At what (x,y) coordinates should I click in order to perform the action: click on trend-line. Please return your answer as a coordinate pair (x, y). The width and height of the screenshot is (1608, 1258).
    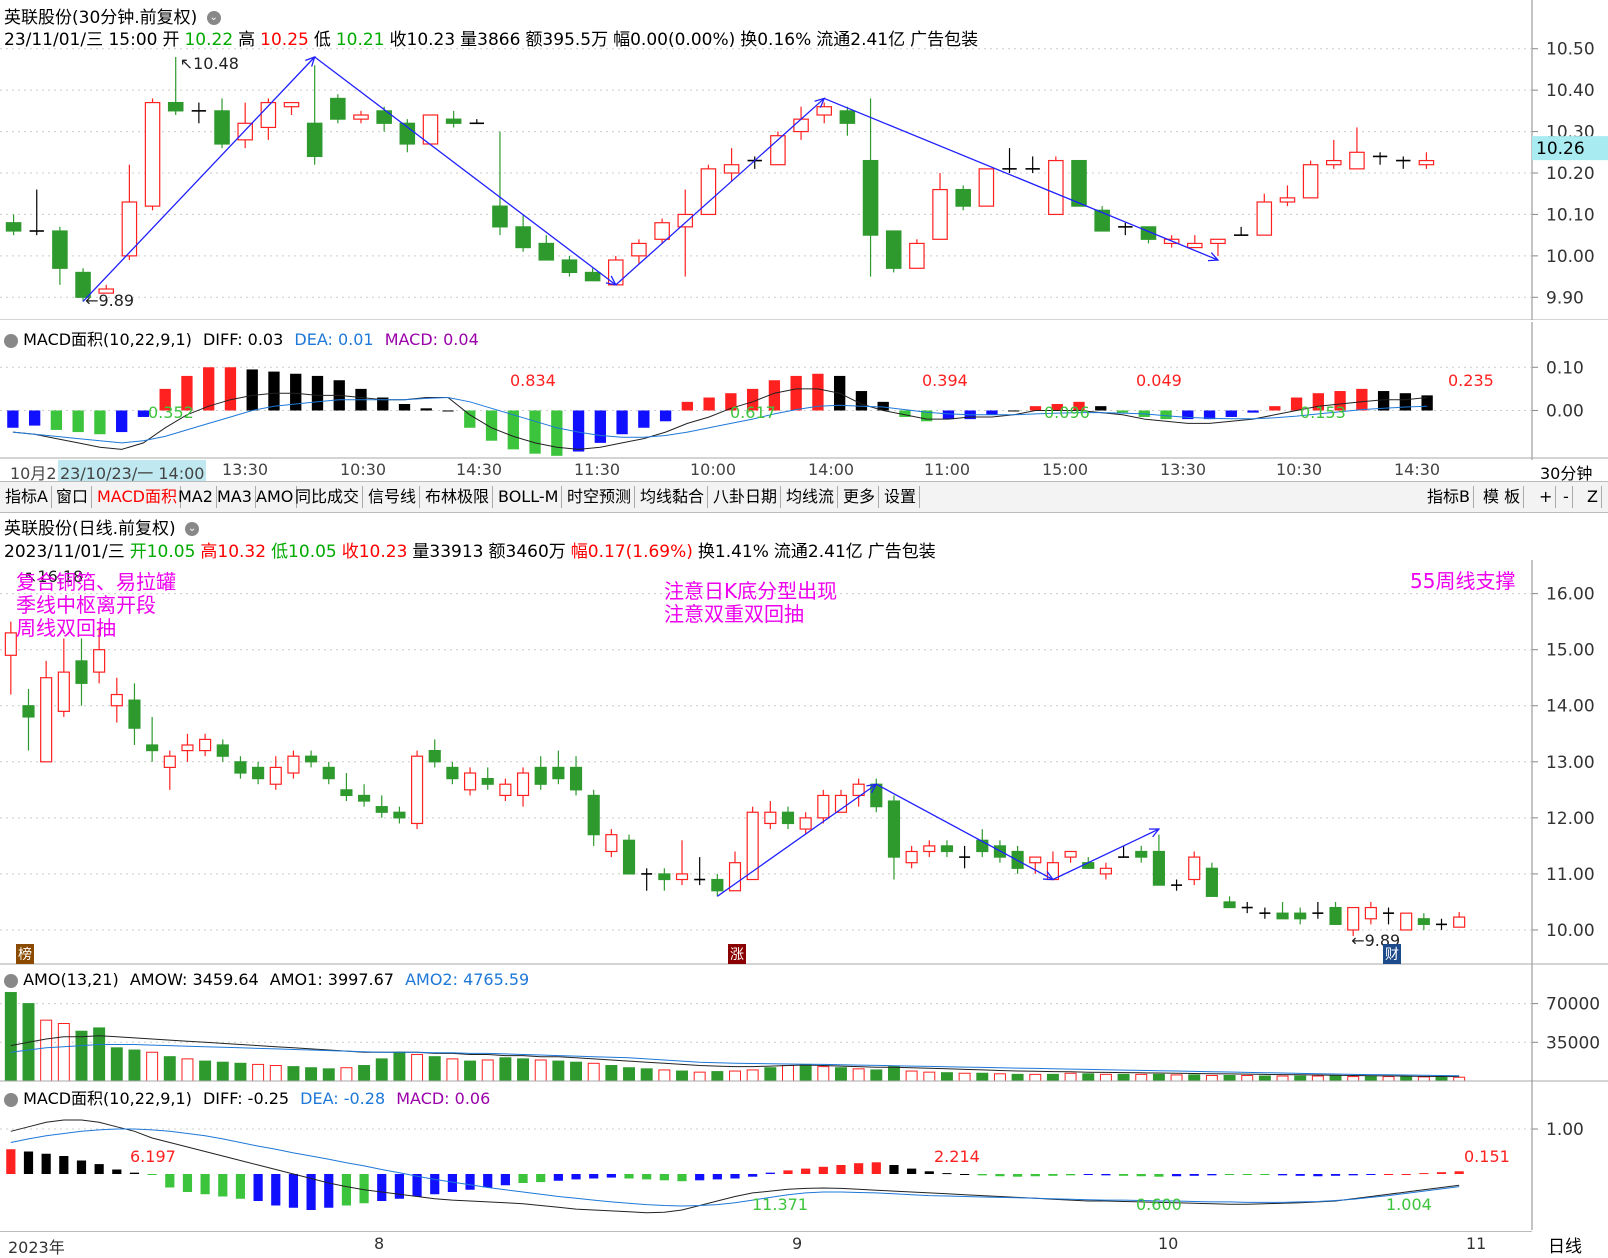
    Looking at the image, I should click on (1106, 854).